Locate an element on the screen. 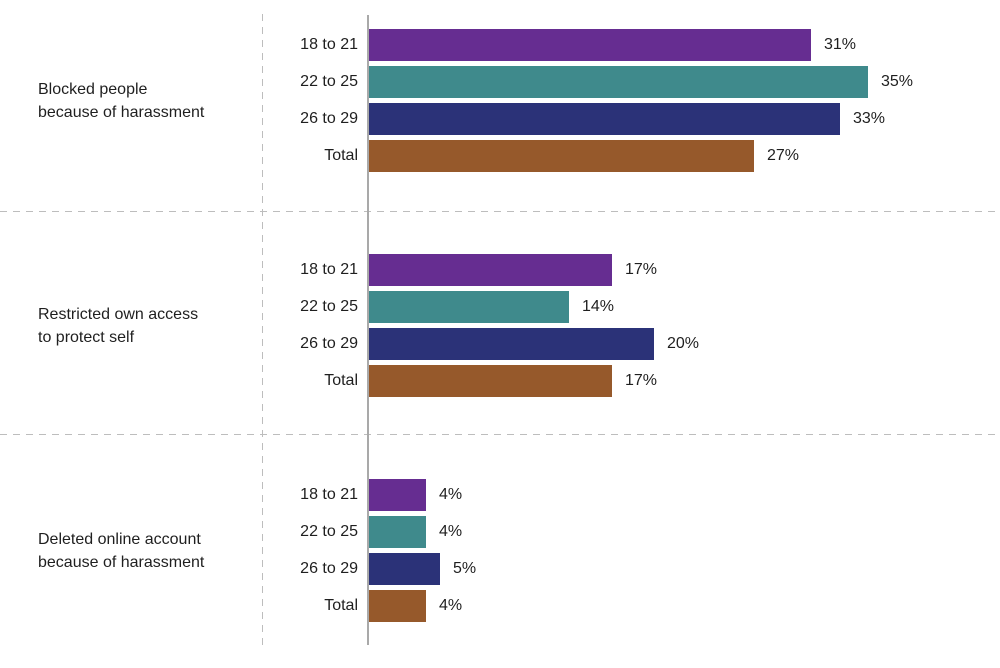 The image size is (1000, 668). value-label: 14% is located at coordinates (598, 306).